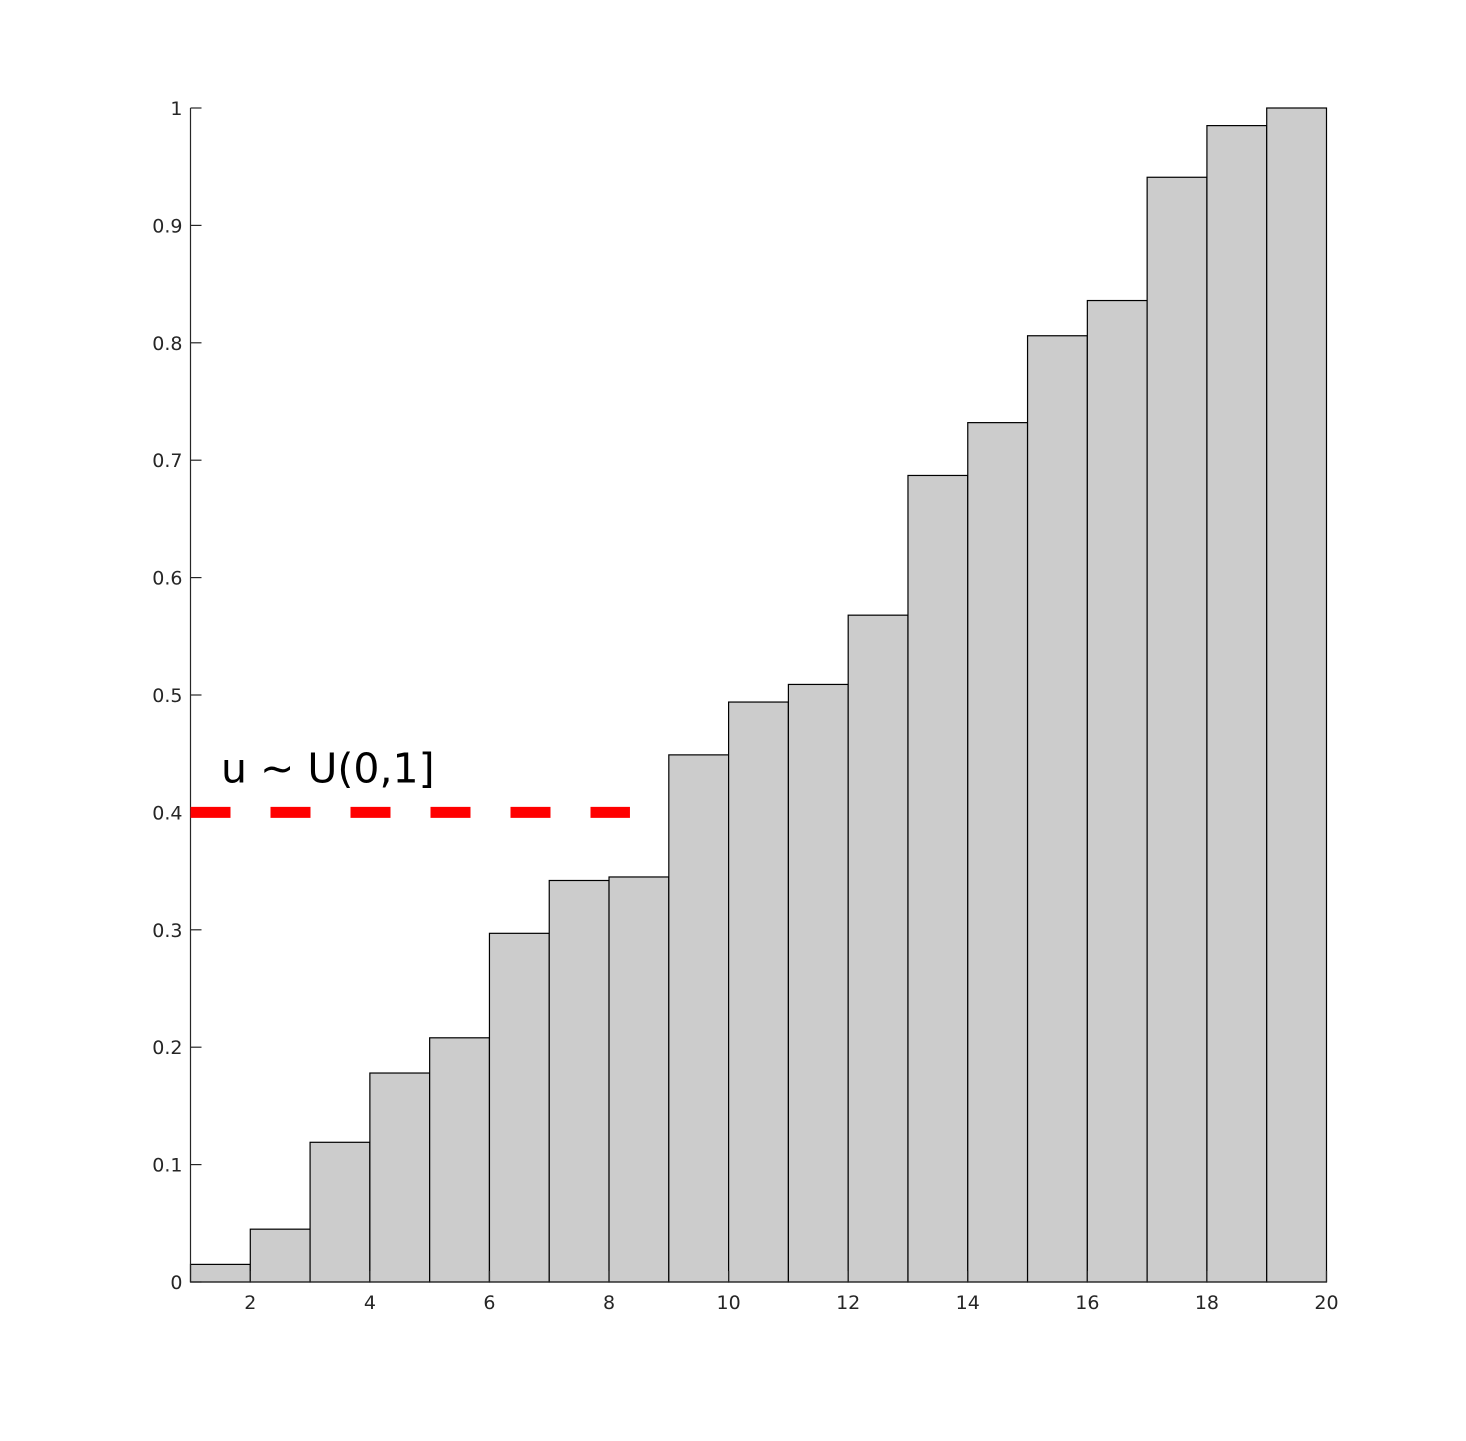  Describe the element at coordinates (176, 1283) in the screenshot. I see `y-tick-label: 0` at that location.